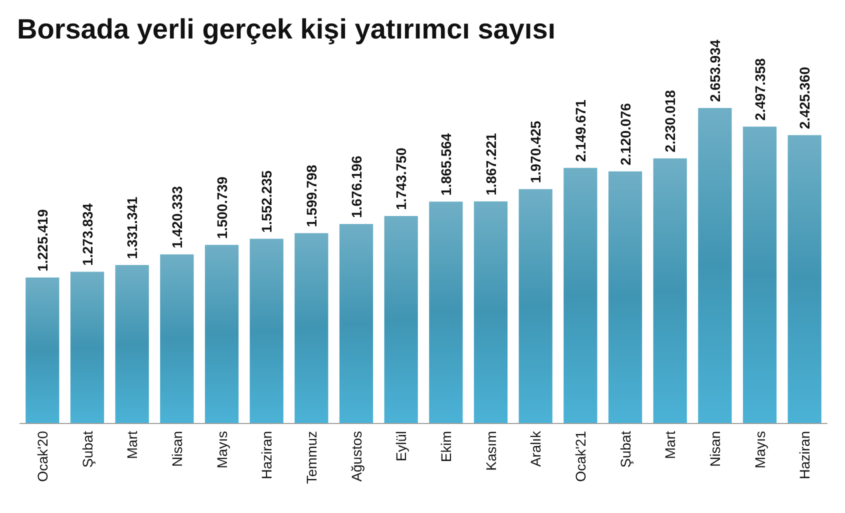 The height and width of the screenshot is (513, 845). I want to click on data-label: 2.497.358, so click(760, 89).